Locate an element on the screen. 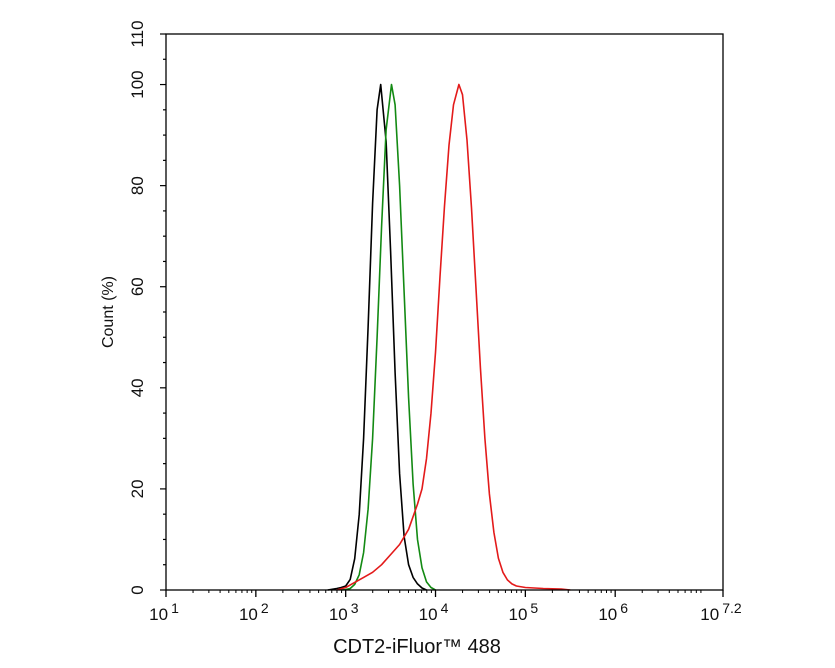 Image resolution: width=835 pixels, height=668 pixels. y-tick-label: 80 is located at coordinates (137, 185).